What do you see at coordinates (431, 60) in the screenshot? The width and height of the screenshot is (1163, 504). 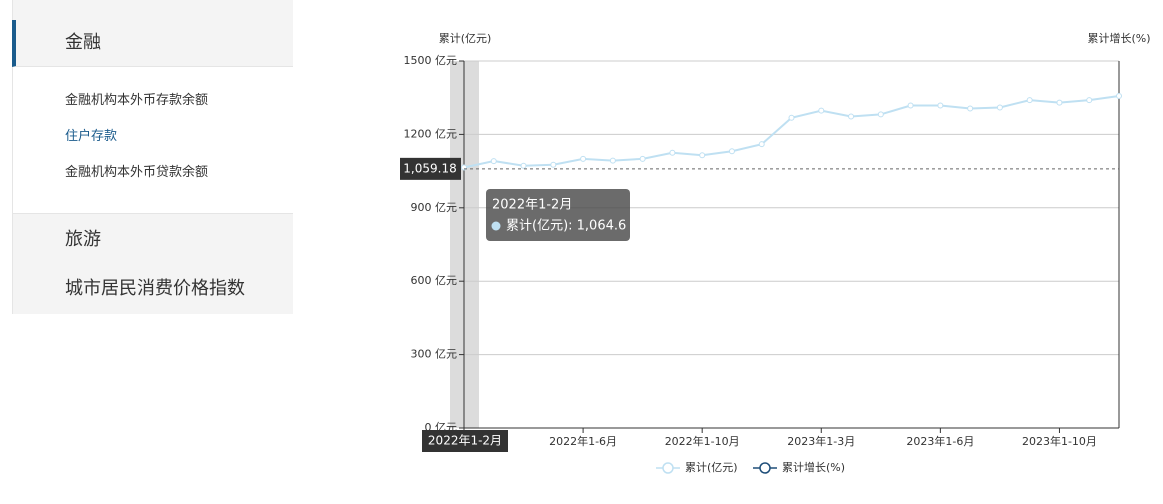 I see `y-tick-label: 1500 亿元` at bounding box center [431, 60].